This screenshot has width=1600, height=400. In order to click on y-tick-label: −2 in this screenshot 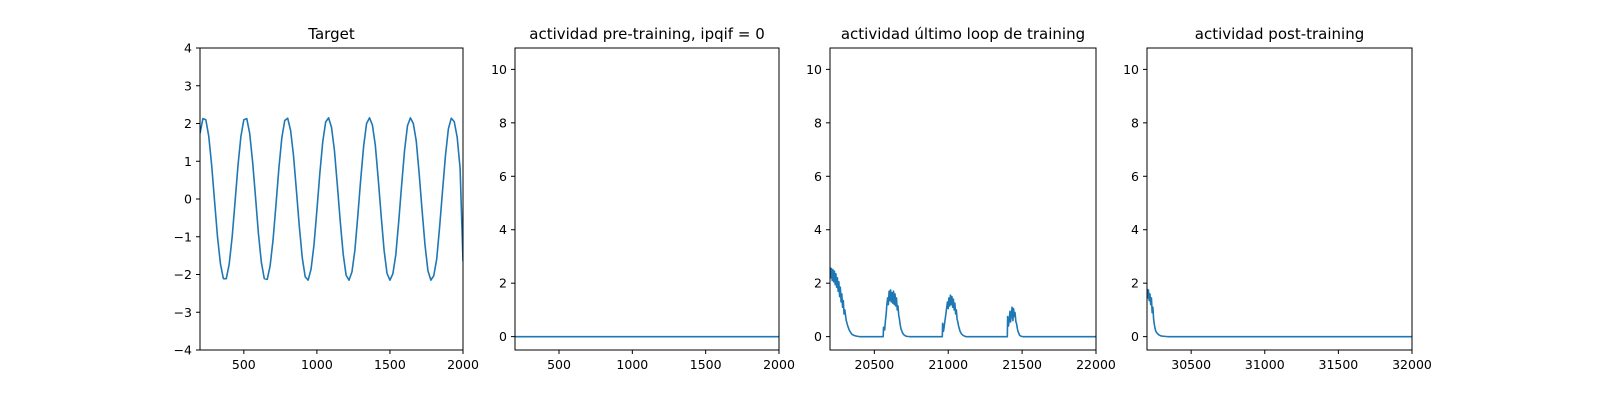, I will do `click(183, 274)`.